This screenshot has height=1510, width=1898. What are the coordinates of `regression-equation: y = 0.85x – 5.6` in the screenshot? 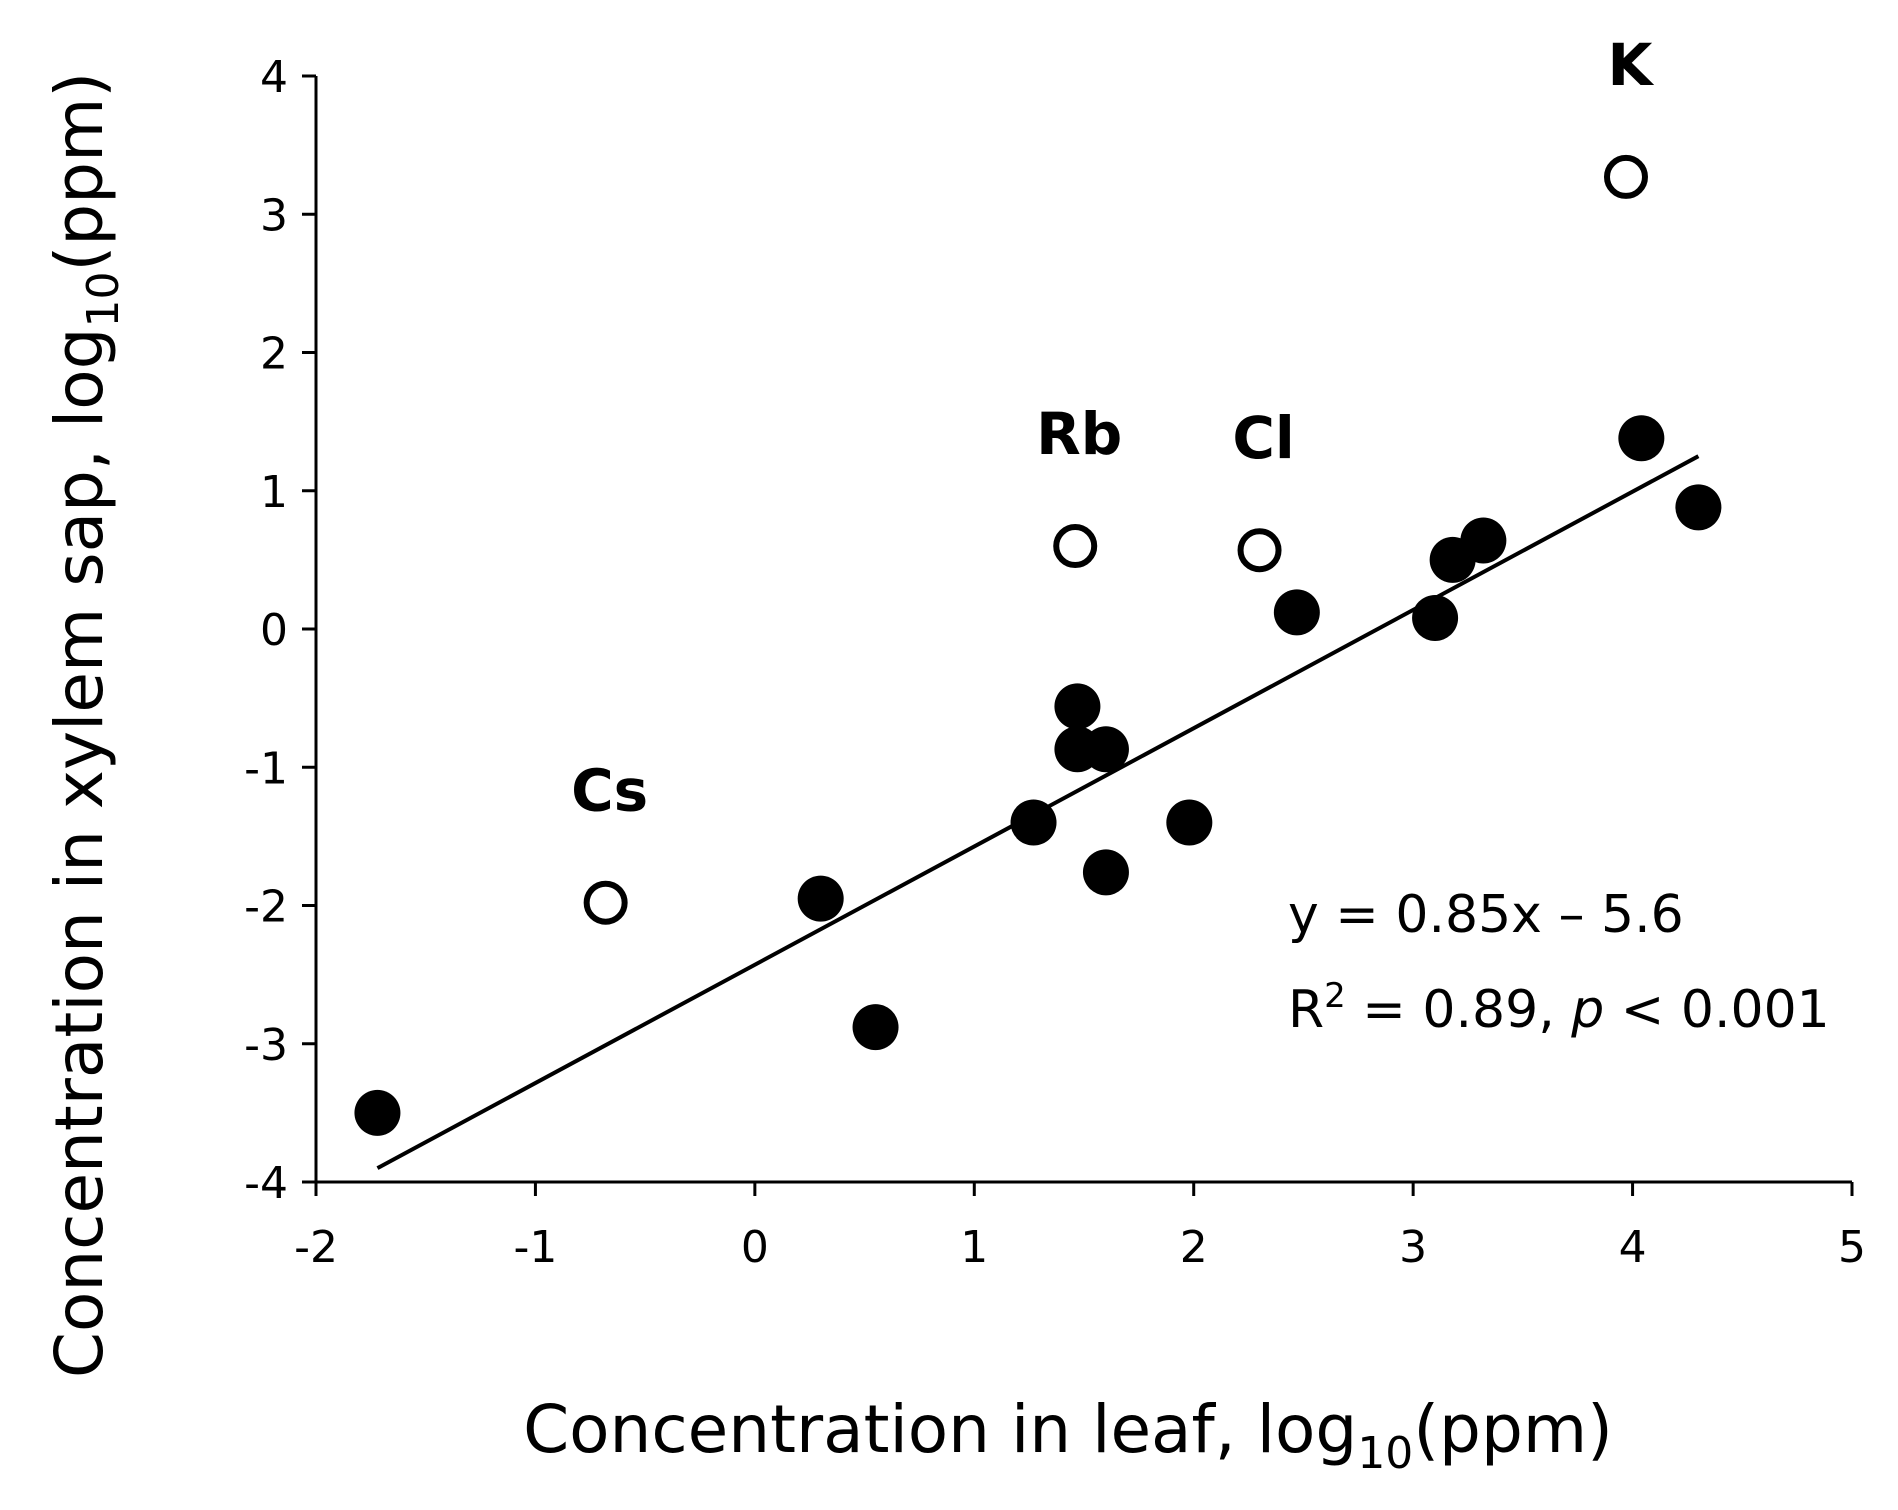 It's located at (1486, 915).